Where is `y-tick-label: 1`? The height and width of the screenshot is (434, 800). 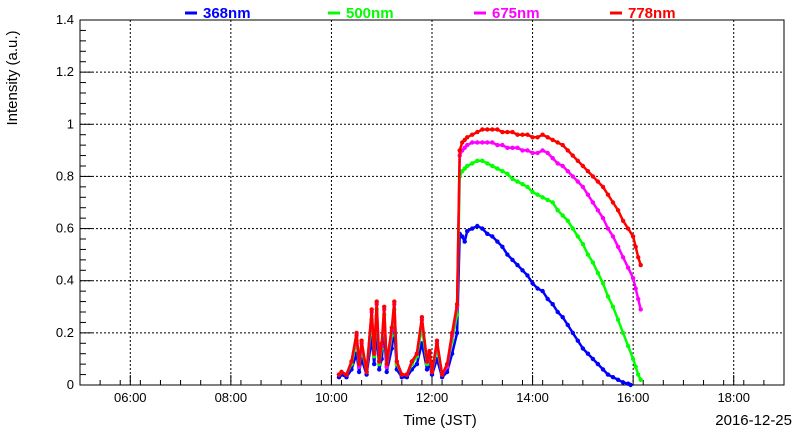 y-tick-label: 1 is located at coordinates (70, 123).